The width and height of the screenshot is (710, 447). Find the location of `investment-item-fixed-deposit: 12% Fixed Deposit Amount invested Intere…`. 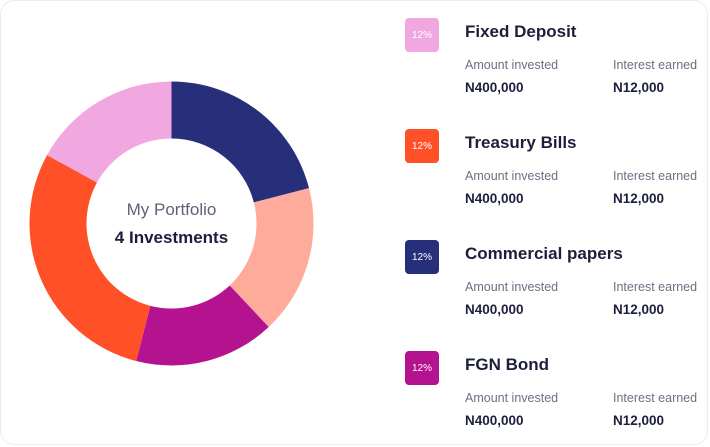

investment-item-fixed-deposit: 12% Fixed Deposit Amount invested Intere… is located at coordinates (555, 73).